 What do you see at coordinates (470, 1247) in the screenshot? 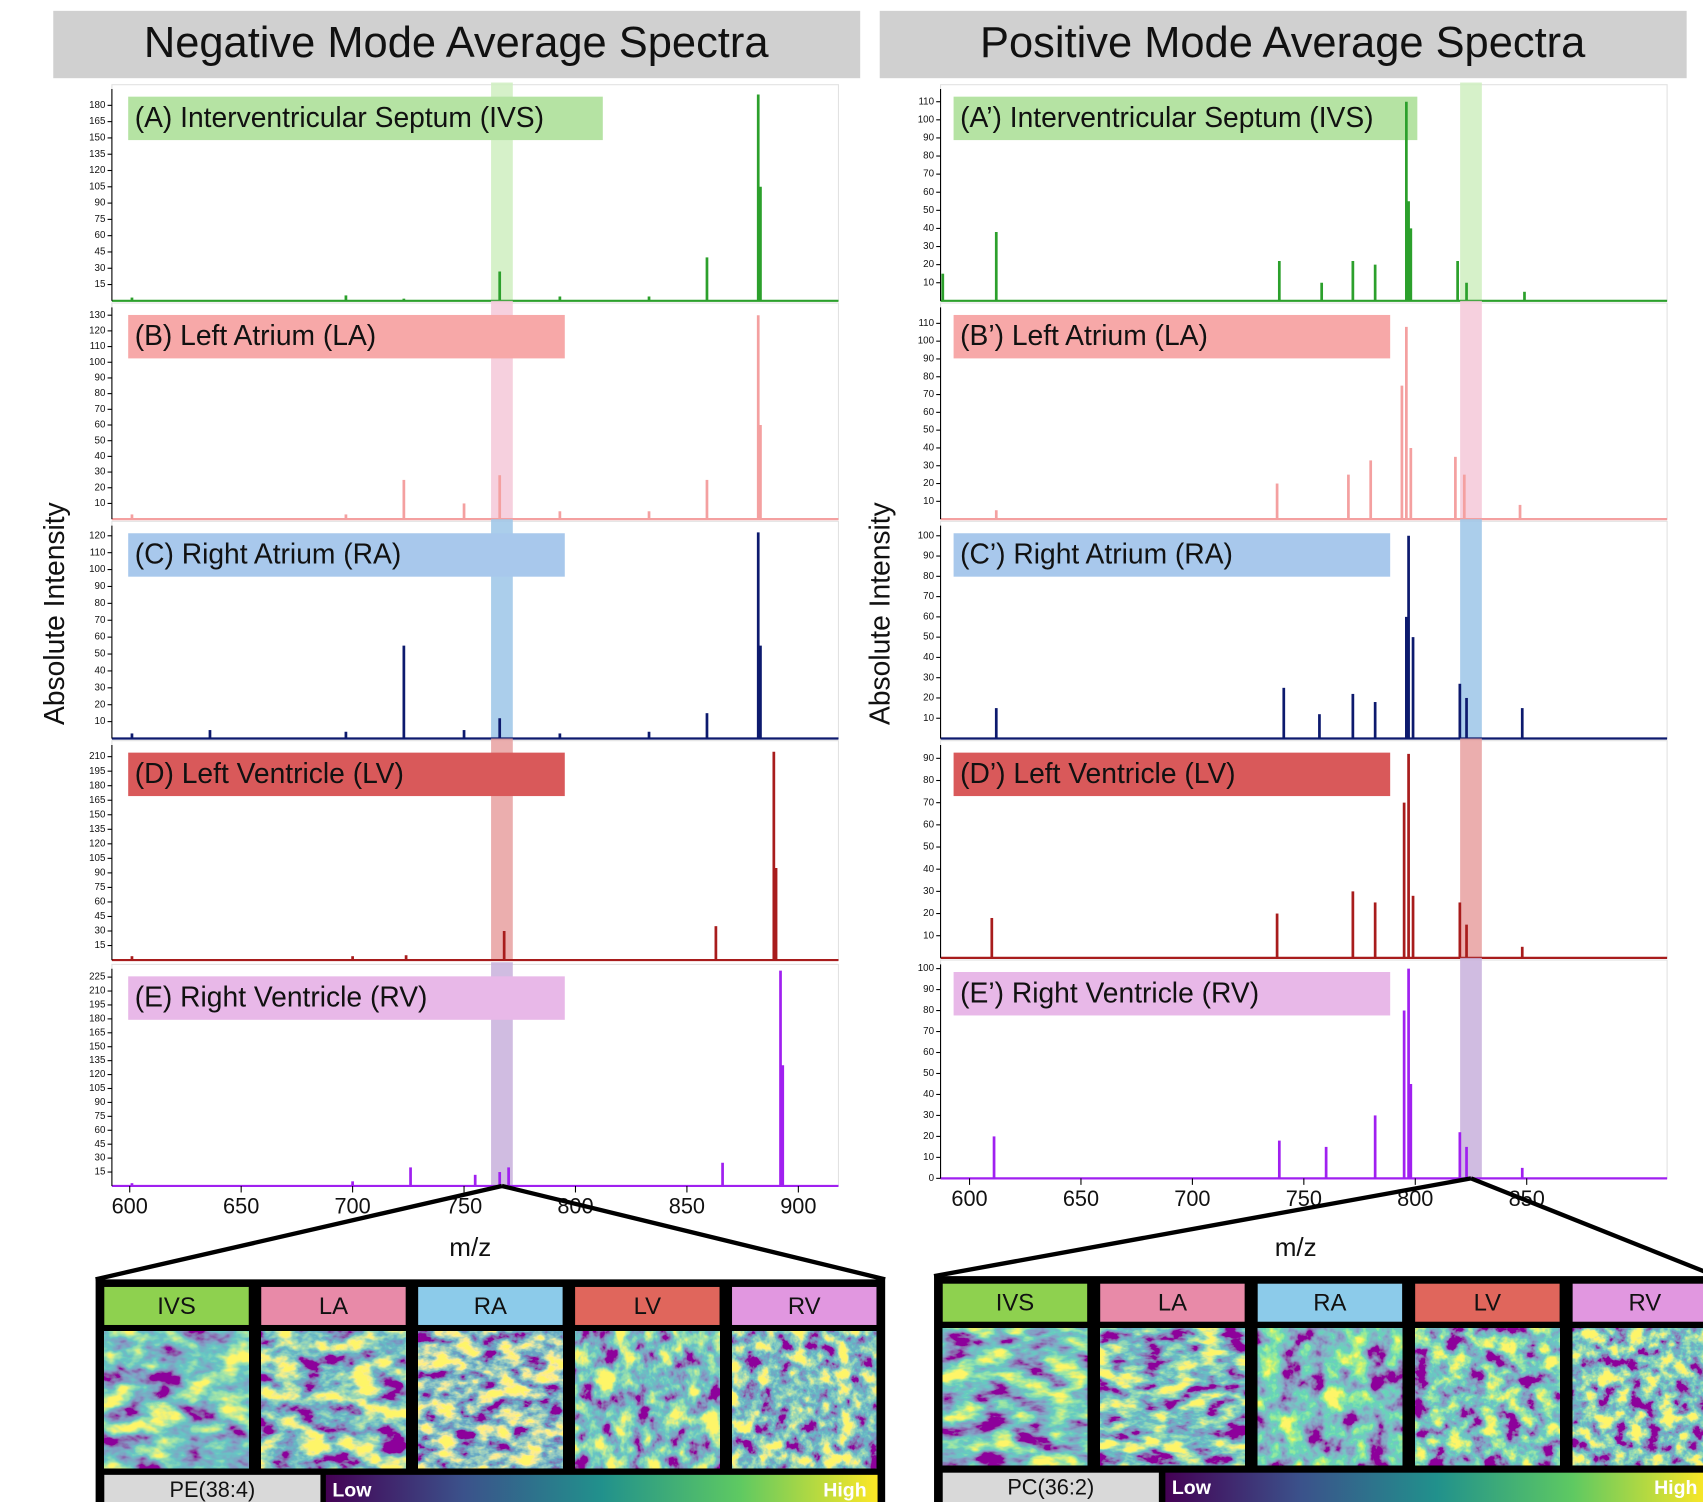
I see `x-axis-label: m/z` at bounding box center [470, 1247].